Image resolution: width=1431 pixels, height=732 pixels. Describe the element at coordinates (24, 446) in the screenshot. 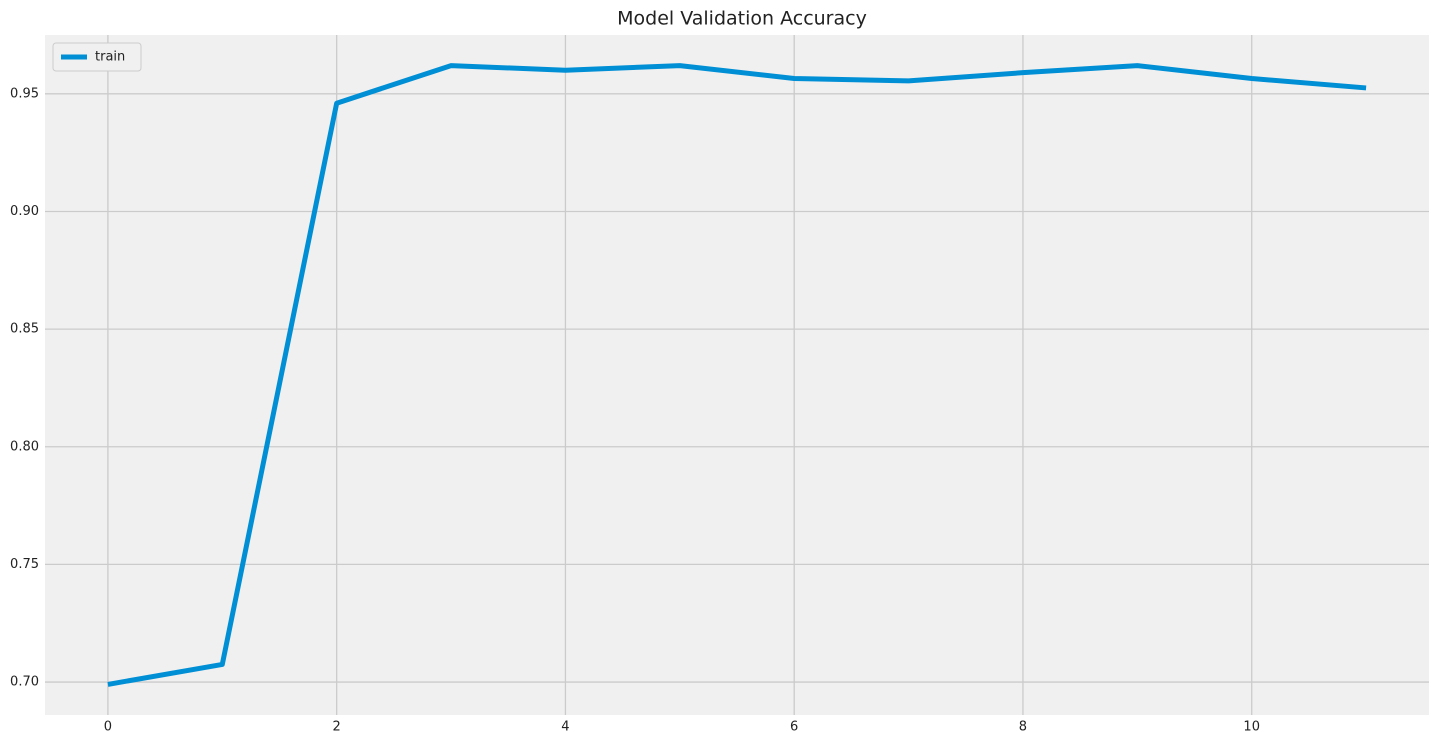

I see `y-tick-label: 0.80` at that location.